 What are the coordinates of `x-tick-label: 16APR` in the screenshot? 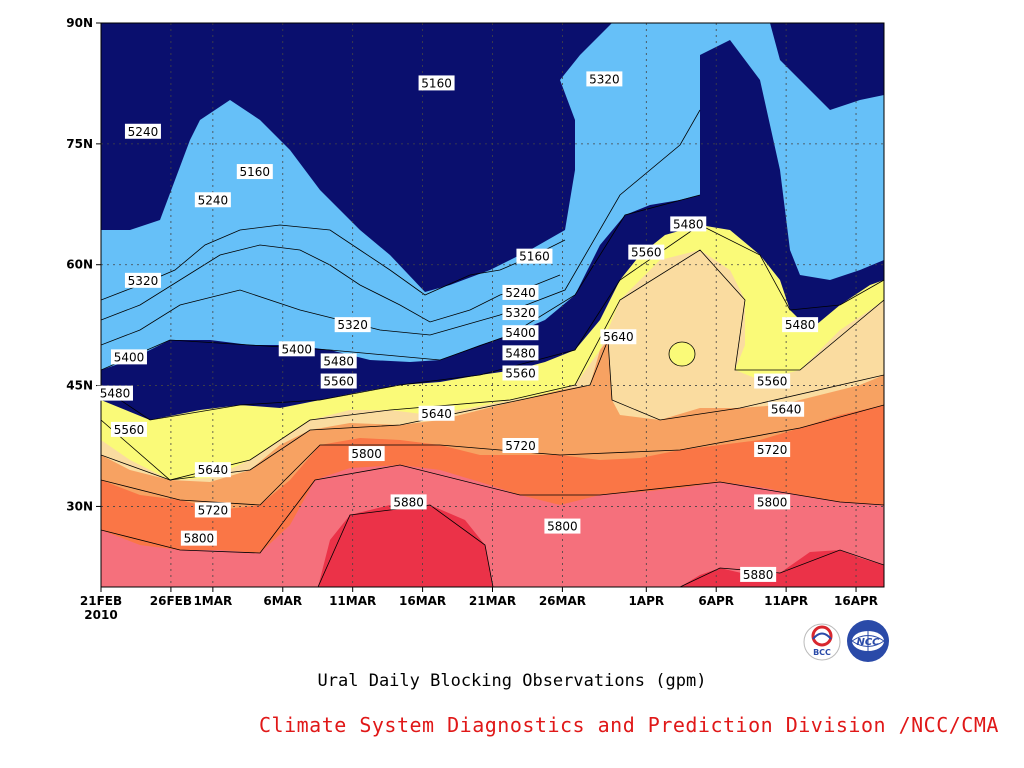 It's located at (856, 601).